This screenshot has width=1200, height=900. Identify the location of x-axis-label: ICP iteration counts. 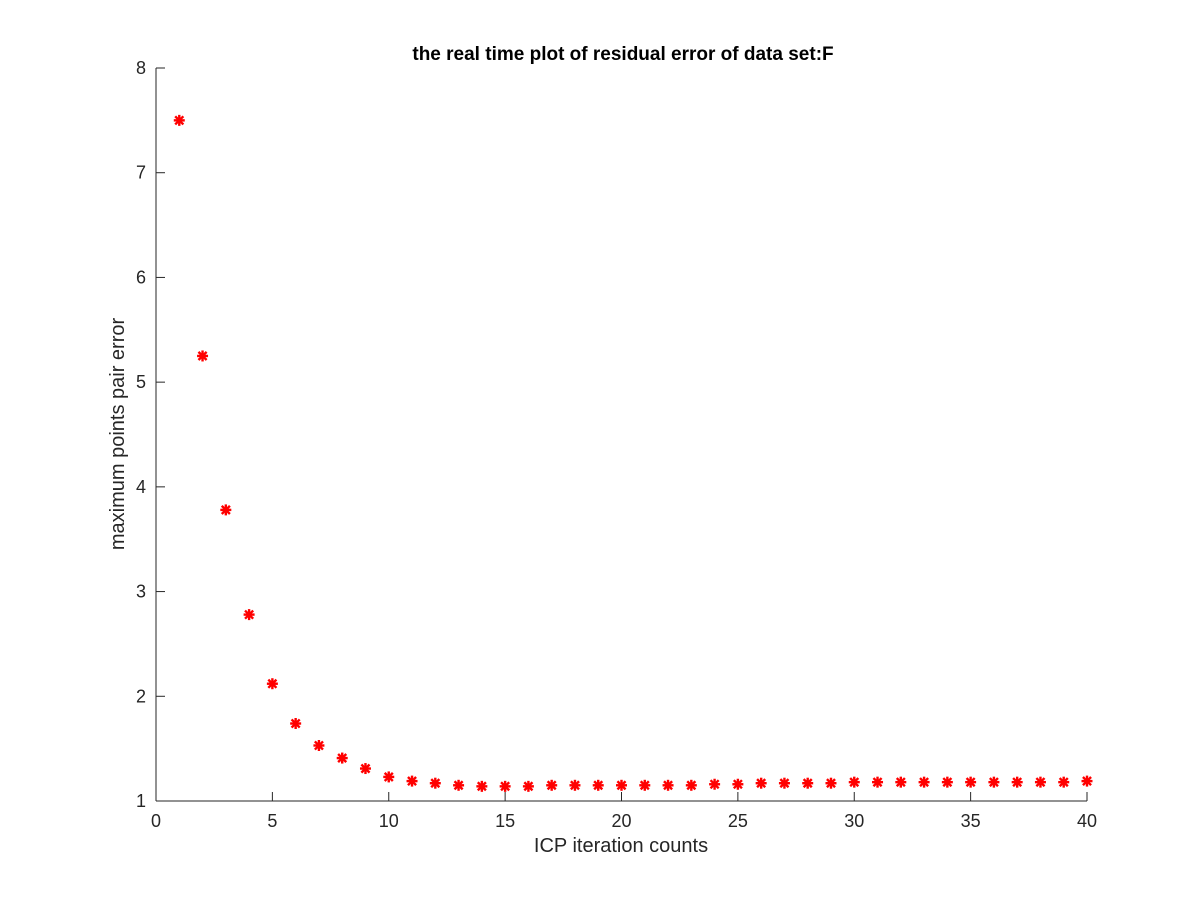
(621, 846).